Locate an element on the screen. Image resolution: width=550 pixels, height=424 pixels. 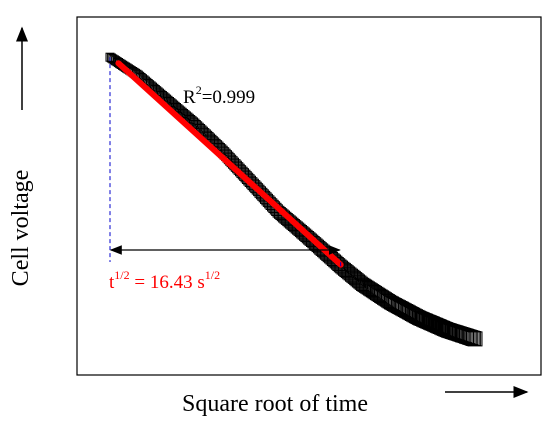
x-axis-label: Square root of time is located at coordinates (275, 404).